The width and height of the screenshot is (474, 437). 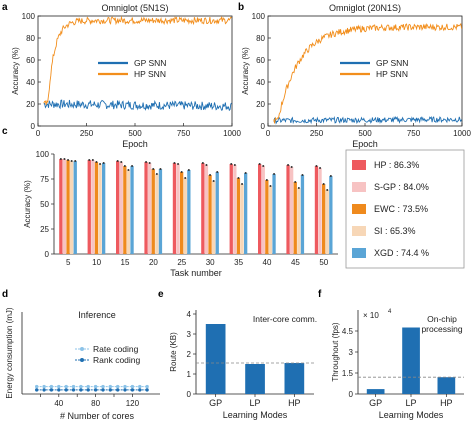 What do you see at coordinates (365, 8) in the screenshot?
I see `chart-title: Omniglot (20N1S)` at bounding box center [365, 8].